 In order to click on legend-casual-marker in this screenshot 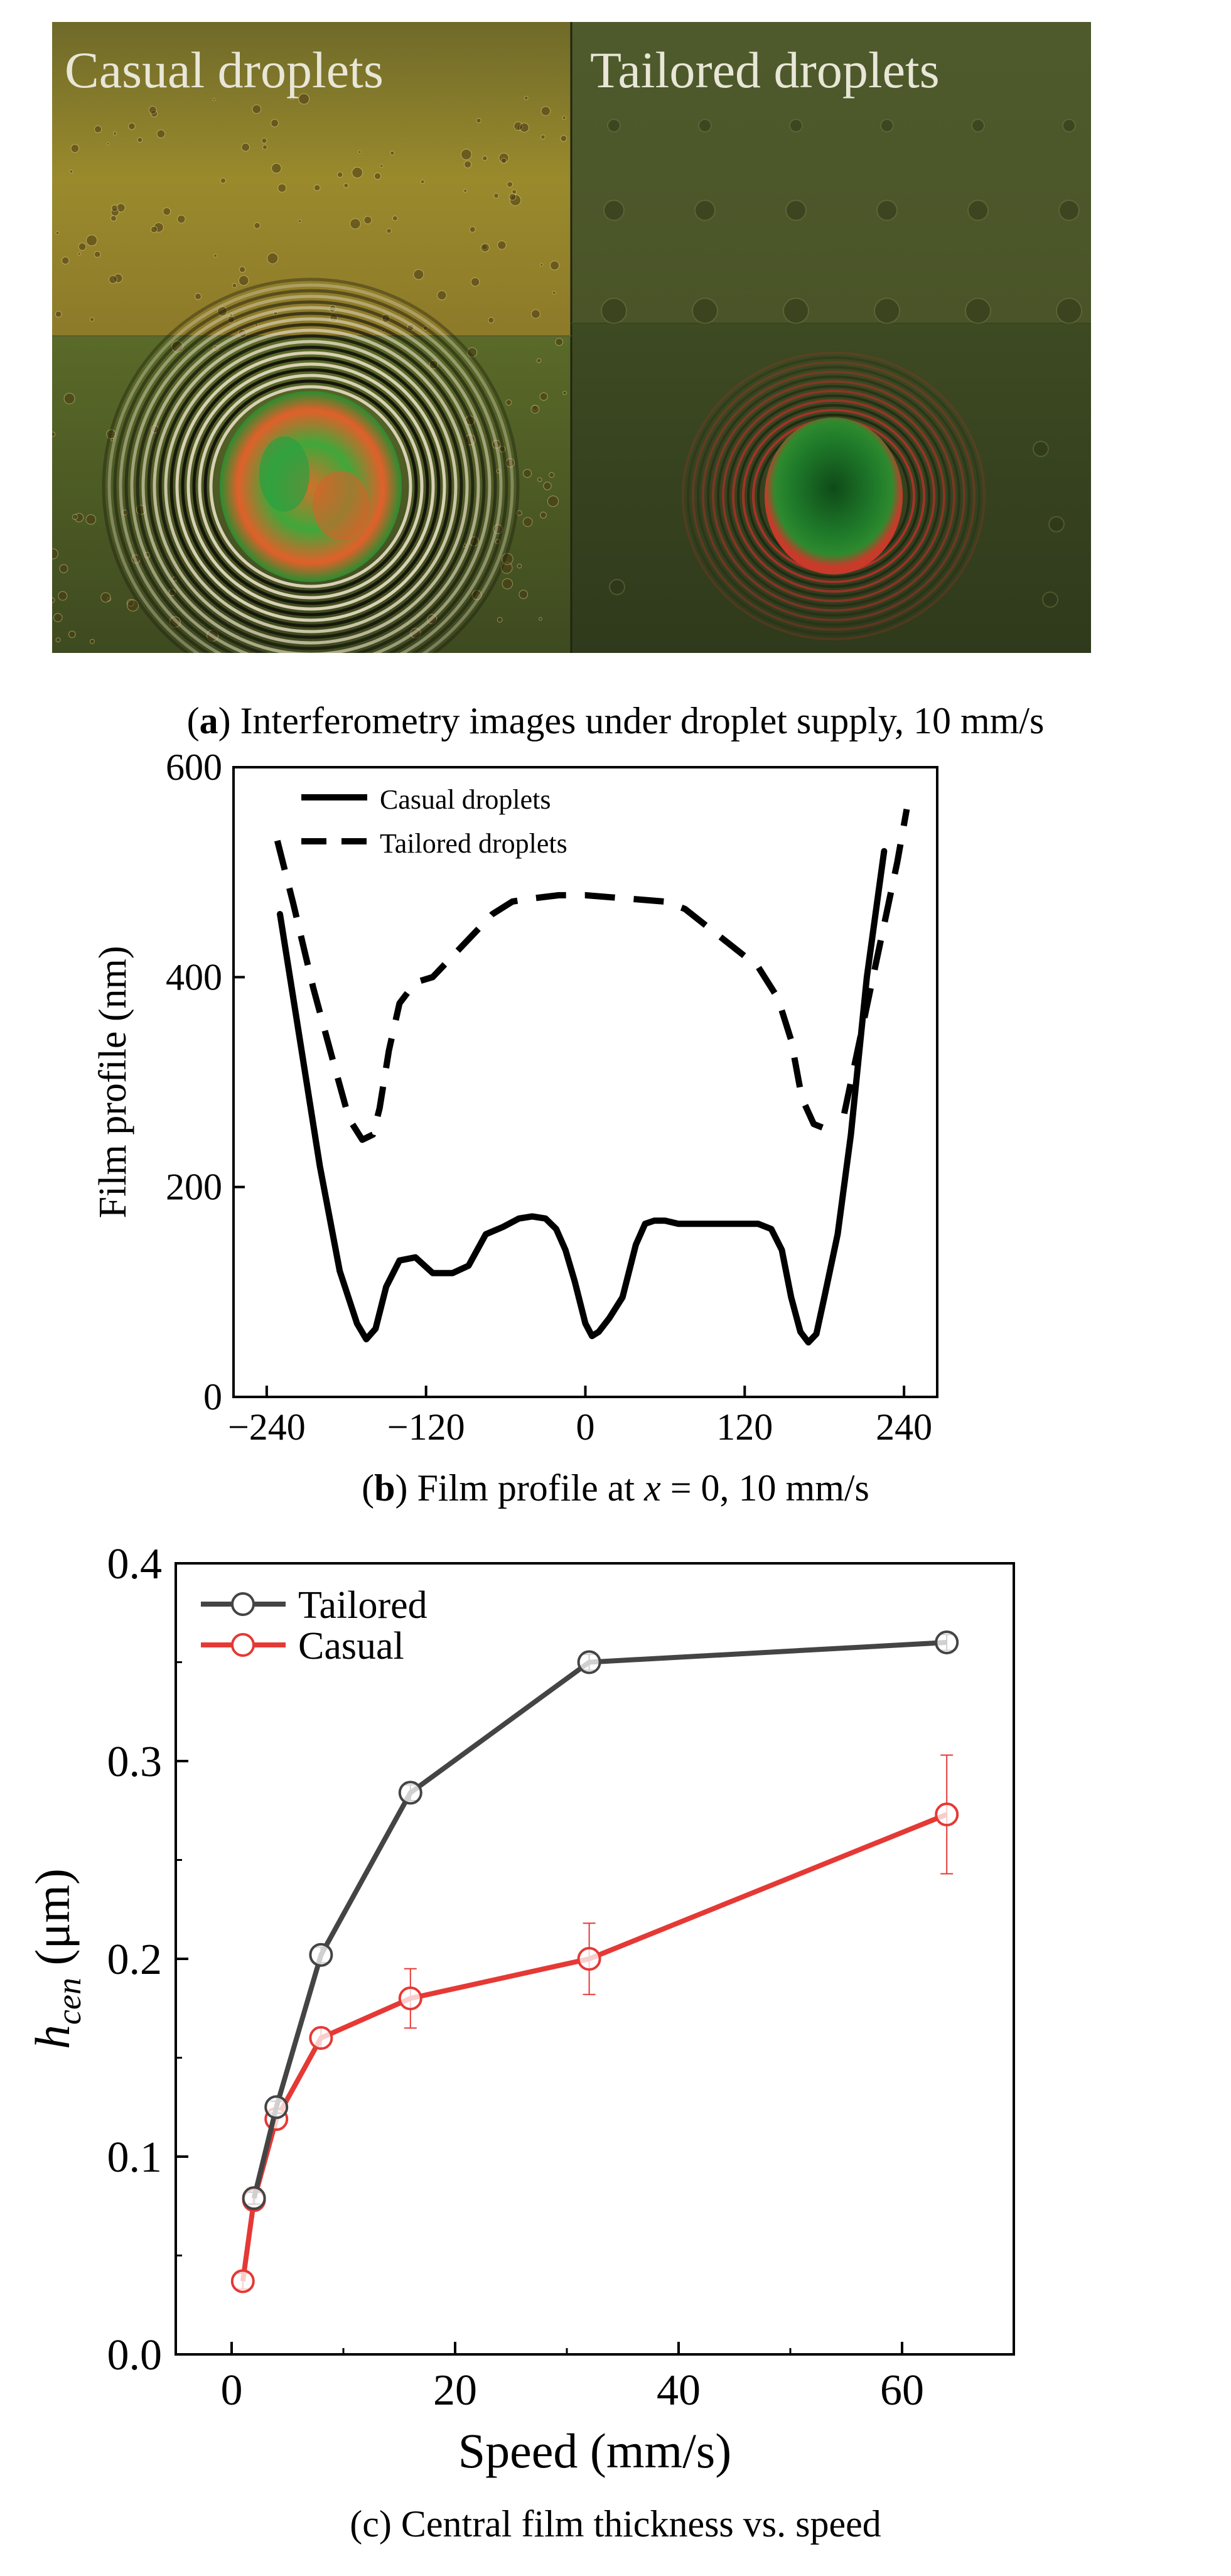, I will do `click(243, 1645)`.